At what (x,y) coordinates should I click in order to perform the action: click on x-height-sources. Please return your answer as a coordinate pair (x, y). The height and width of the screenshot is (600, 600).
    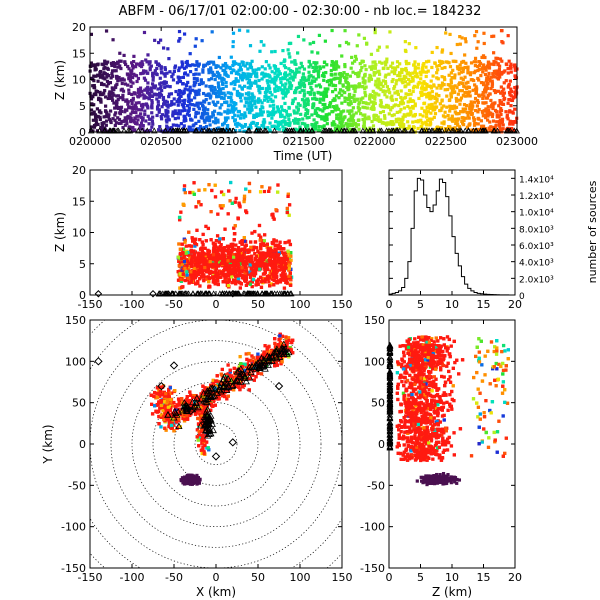
    Looking at the image, I should click on (235, 235).